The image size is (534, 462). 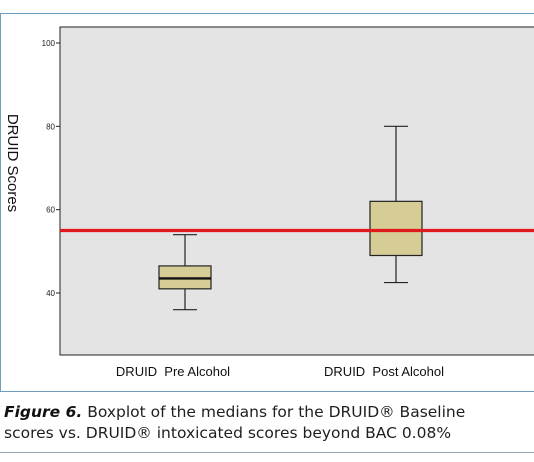 I want to click on y-tick-label: 40, so click(x=50, y=293).